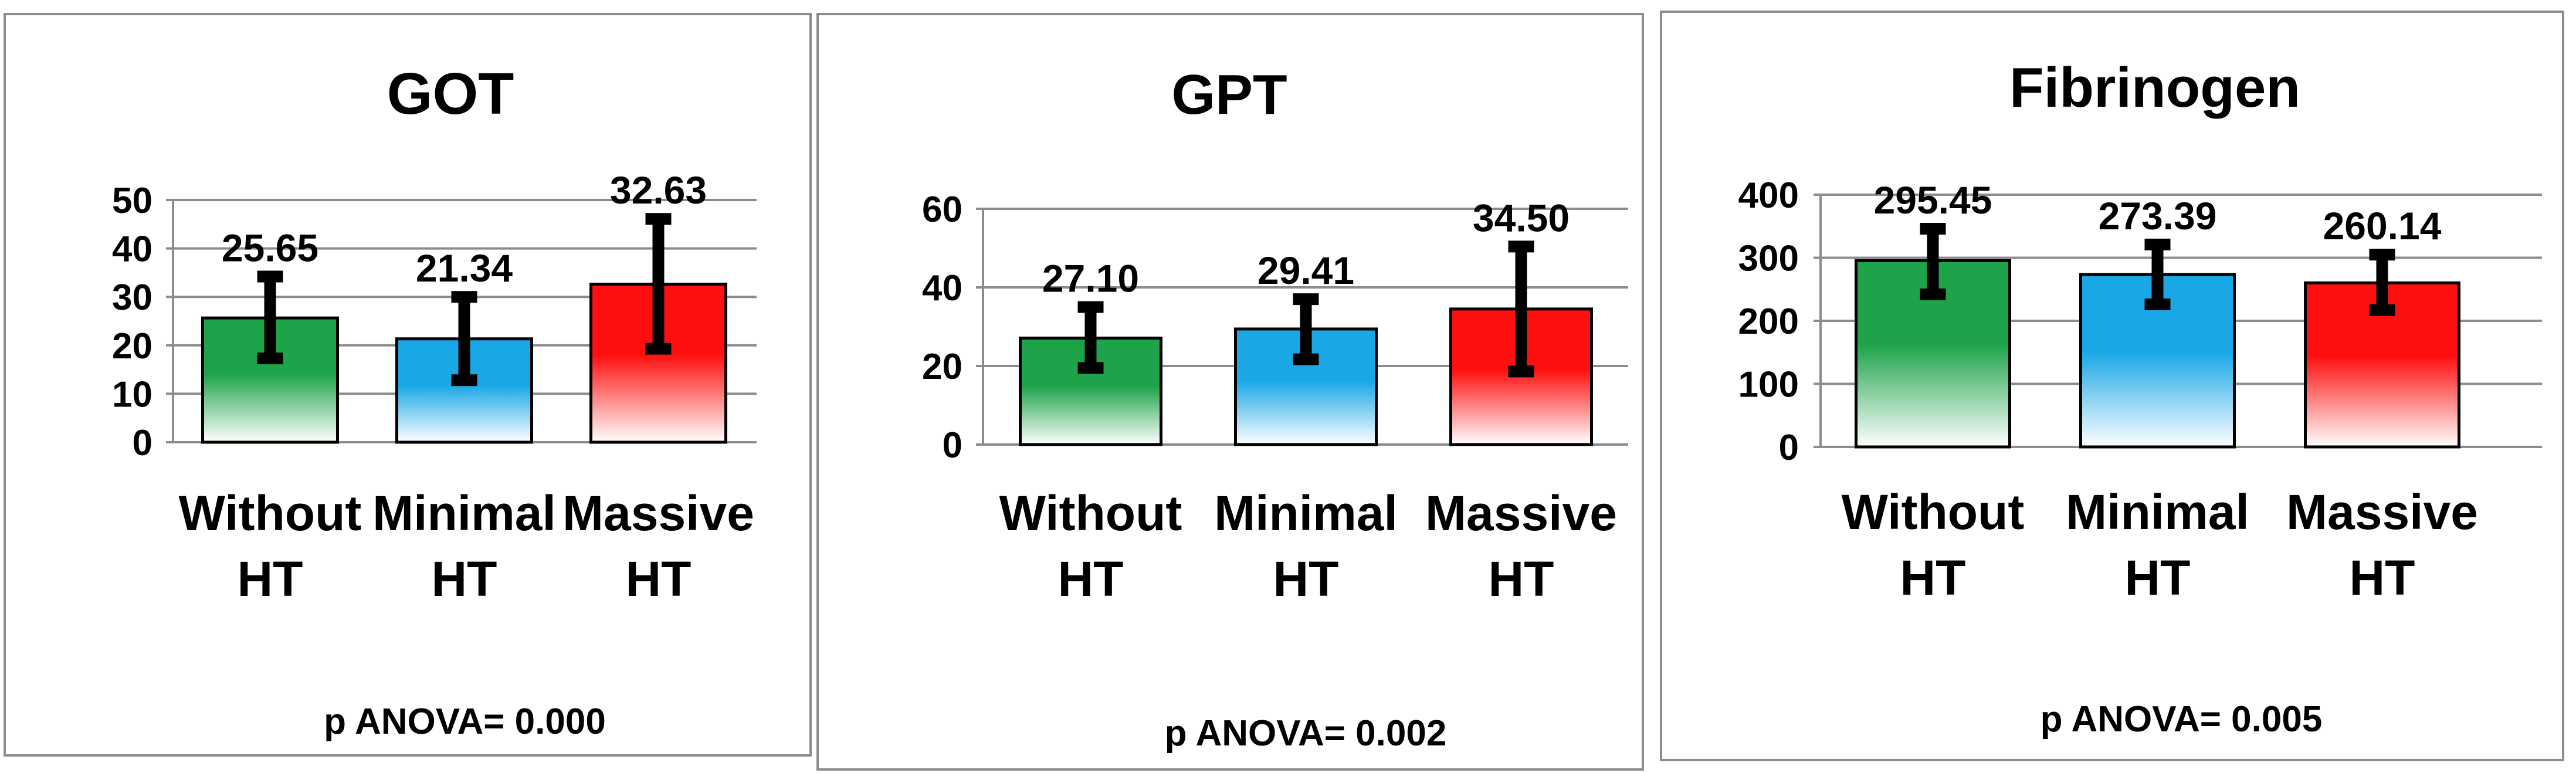 This screenshot has width=2576, height=773. Describe the element at coordinates (1521, 218) in the screenshot. I see `data-label: 34.50` at that location.